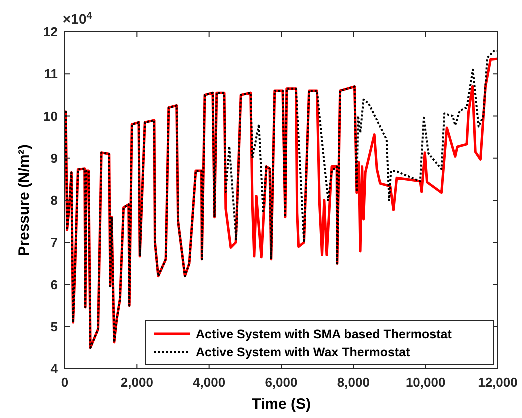  Describe the element at coordinates (65, 382) in the screenshot. I see `x-tick-label: 0` at that location.